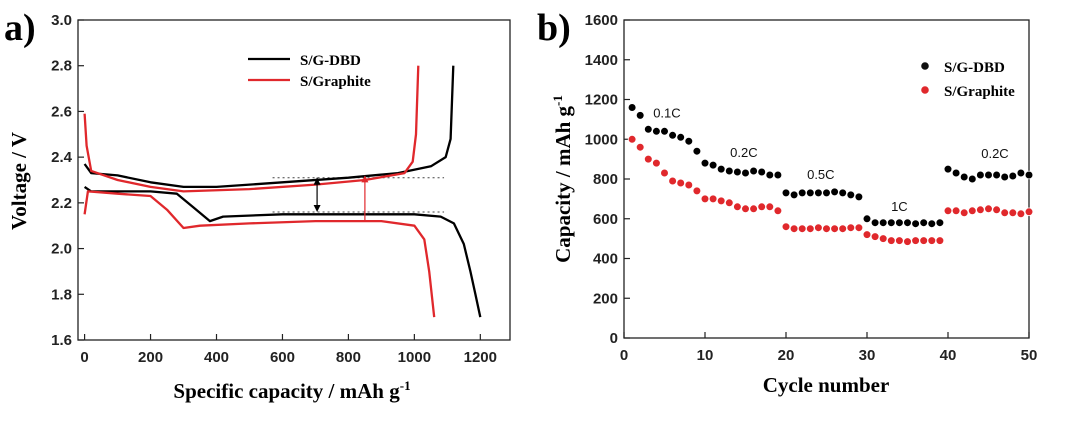  Describe the element at coordinates (554, 28) in the screenshot. I see `panel-b-label: b)` at that location.